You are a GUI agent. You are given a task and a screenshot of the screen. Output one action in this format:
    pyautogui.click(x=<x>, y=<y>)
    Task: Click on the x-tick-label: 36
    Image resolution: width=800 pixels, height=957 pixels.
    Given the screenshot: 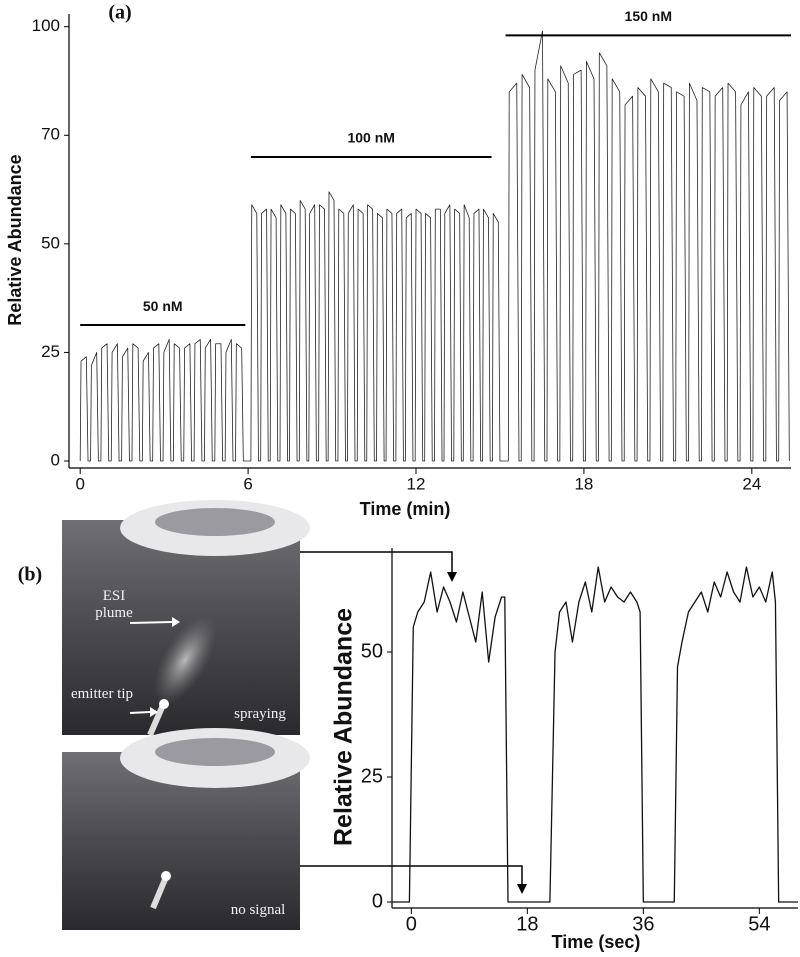 What is the action you would take?
    pyautogui.click(x=643, y=924)
    